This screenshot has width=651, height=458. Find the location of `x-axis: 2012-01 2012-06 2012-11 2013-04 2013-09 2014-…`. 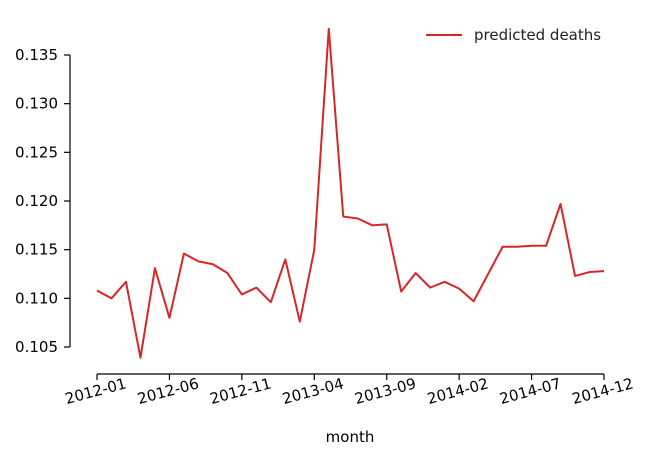

x-axis: 2012-01 2012-06 2012-11 2013-04 2013-09 2014-… is located at coordinates (349, 390).